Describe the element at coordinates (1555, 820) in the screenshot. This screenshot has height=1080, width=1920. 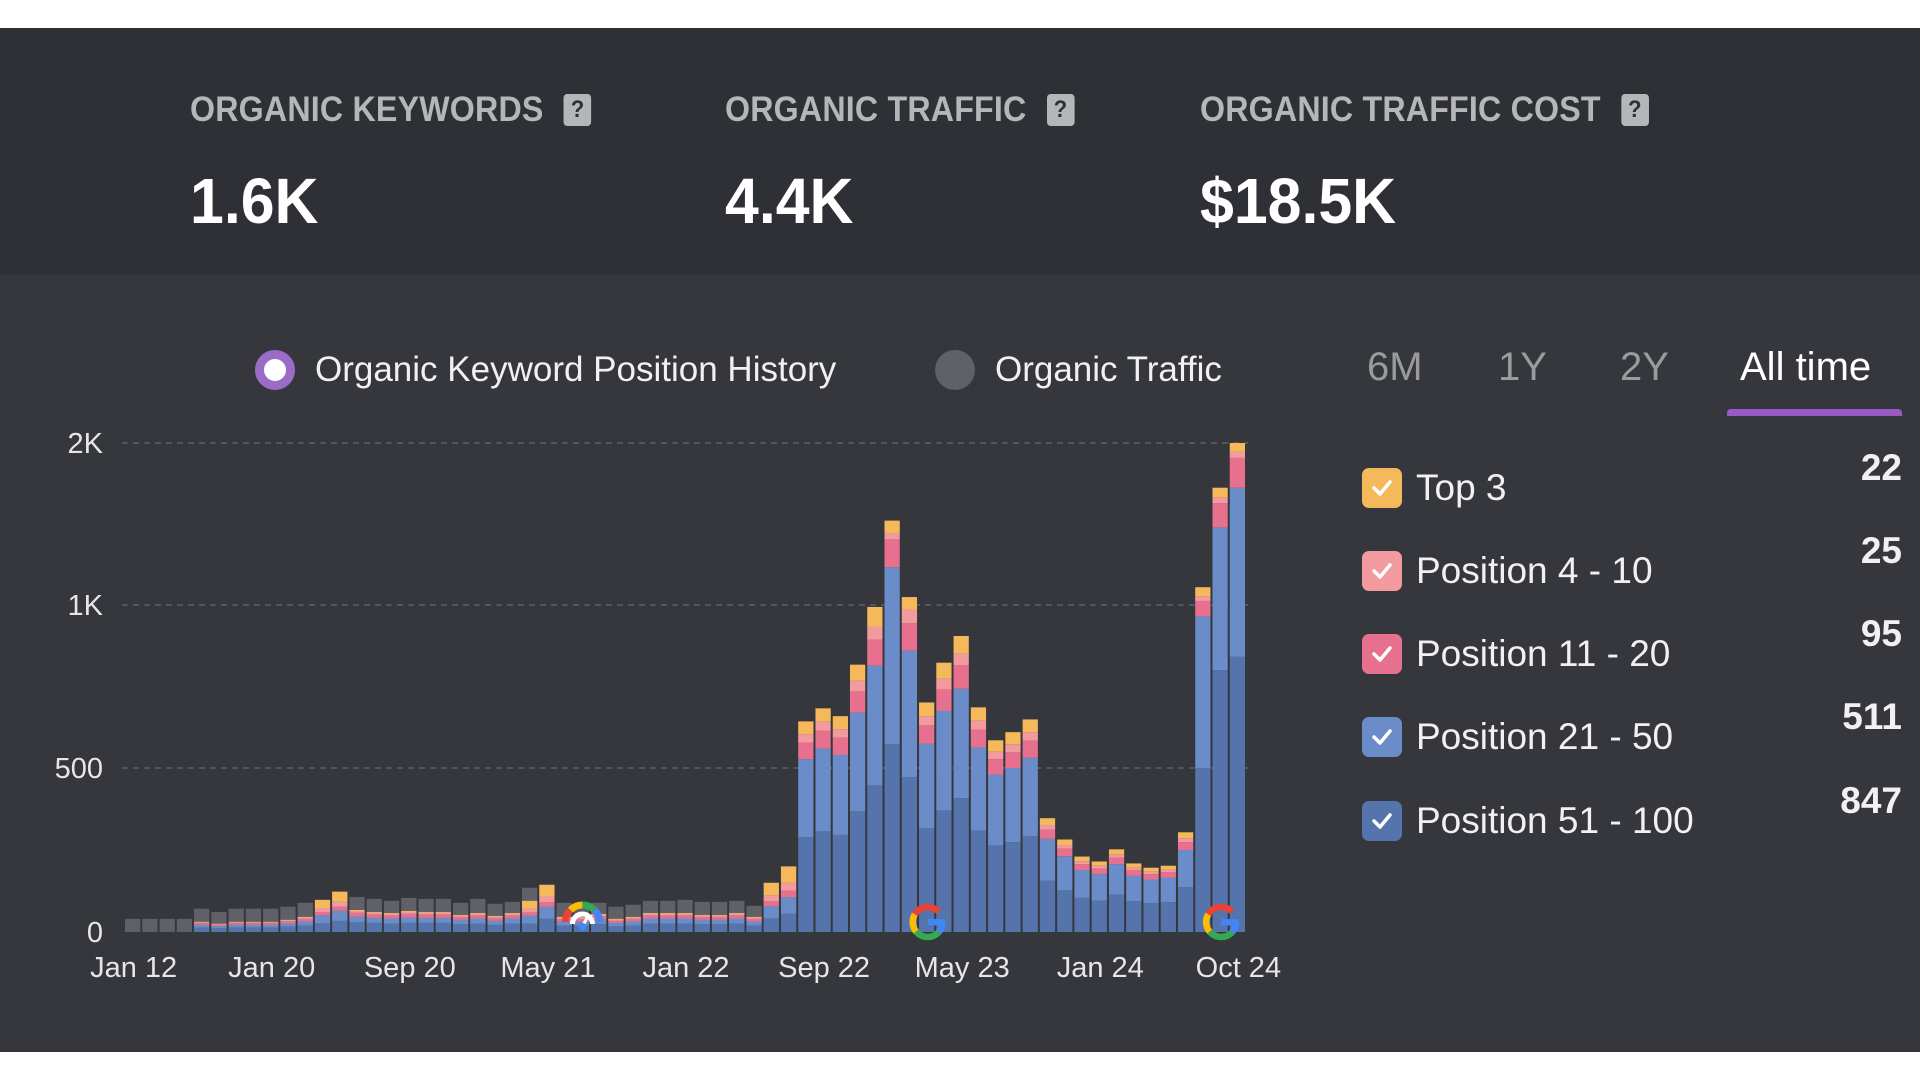
I see `position-label: Position 51 - 100` at that location.